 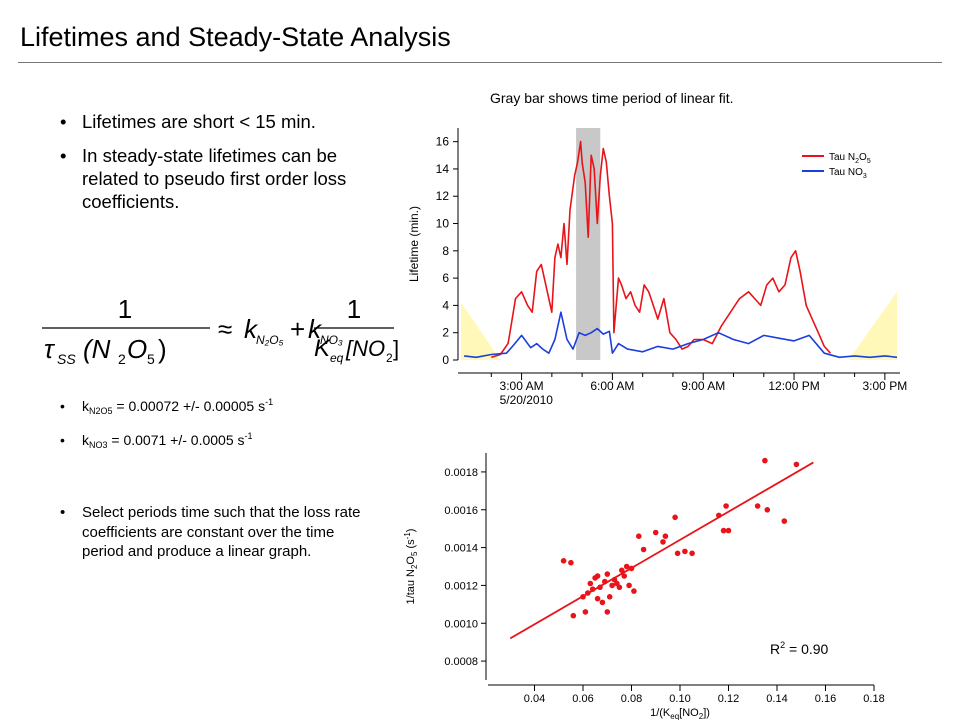 I want to click on y-tick-label: 14, so click(x=443, y=169).